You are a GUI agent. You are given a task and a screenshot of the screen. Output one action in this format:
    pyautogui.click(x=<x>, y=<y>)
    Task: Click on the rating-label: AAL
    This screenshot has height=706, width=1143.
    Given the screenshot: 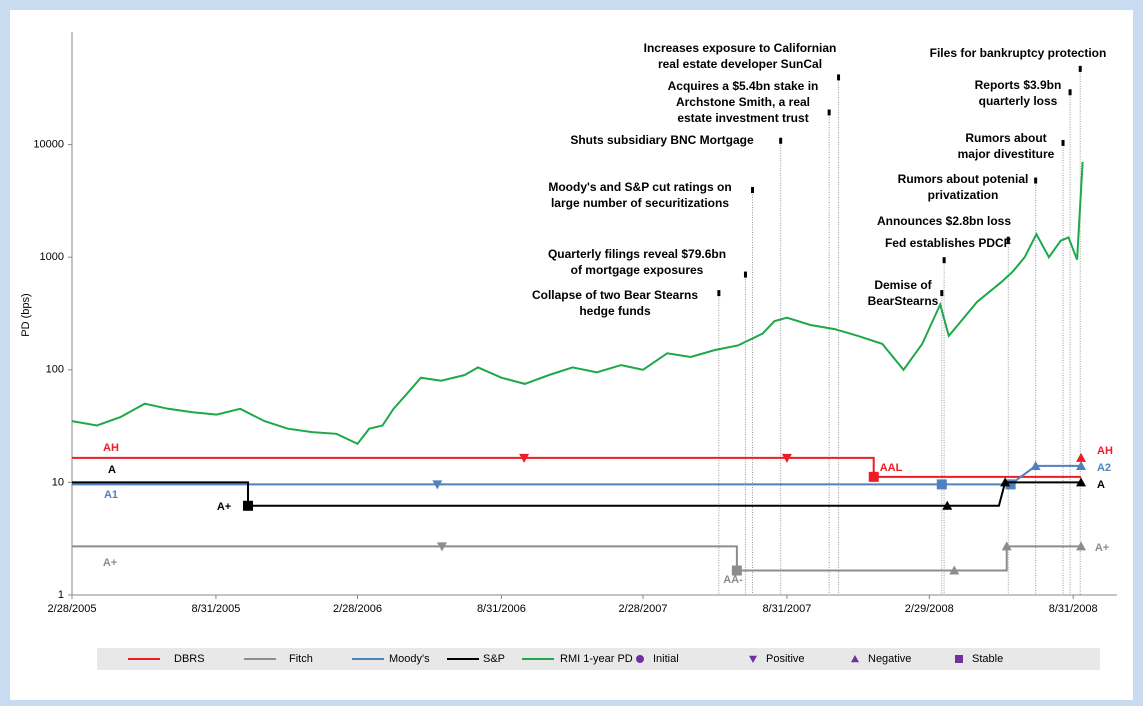 What is the action you would take?
    pyautogui.click(x=891, y=468)
    